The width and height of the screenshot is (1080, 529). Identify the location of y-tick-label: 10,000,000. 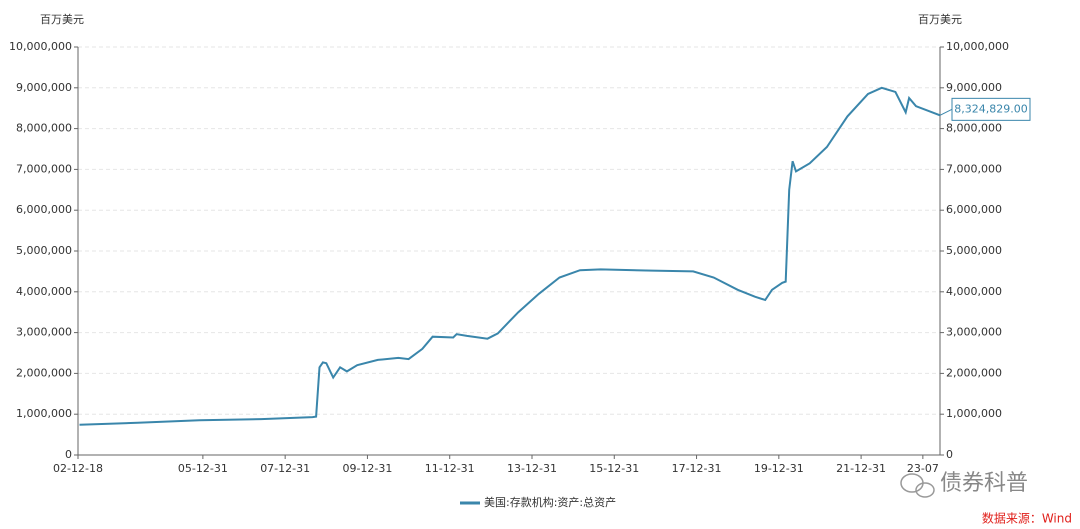
(40, 46).